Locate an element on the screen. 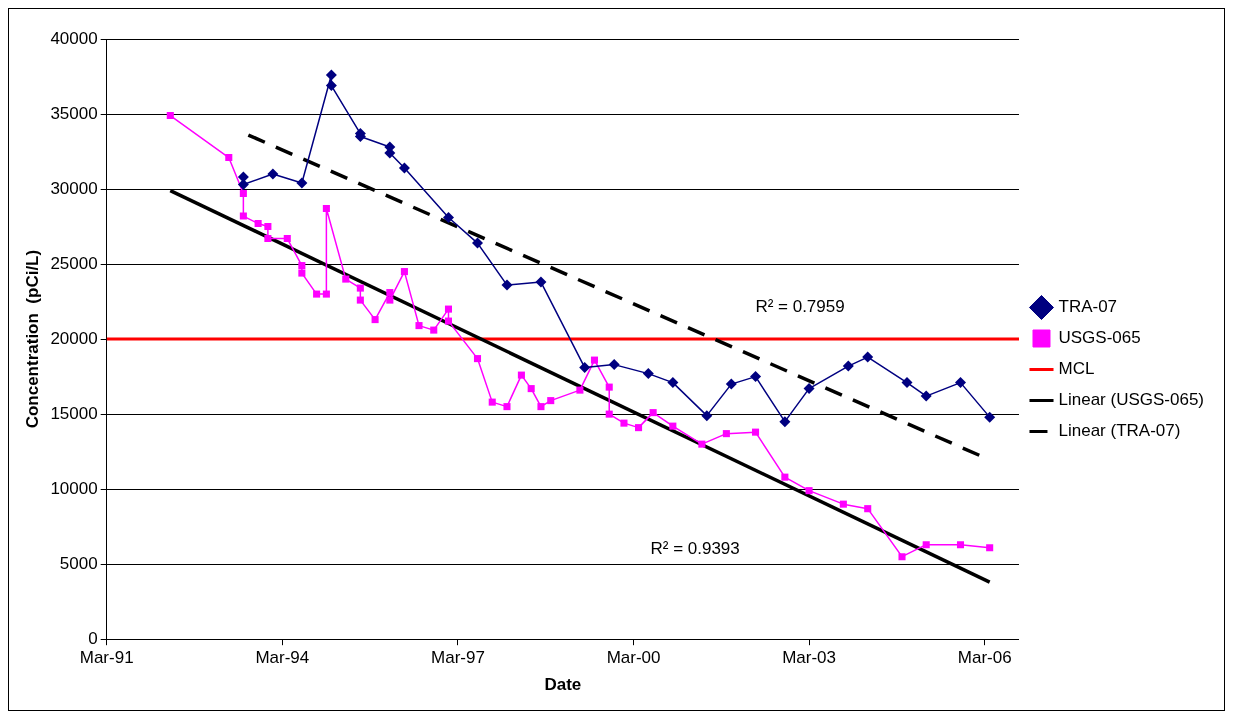  x-tick-label: Mar-03 is located at coordinates (809, 658).